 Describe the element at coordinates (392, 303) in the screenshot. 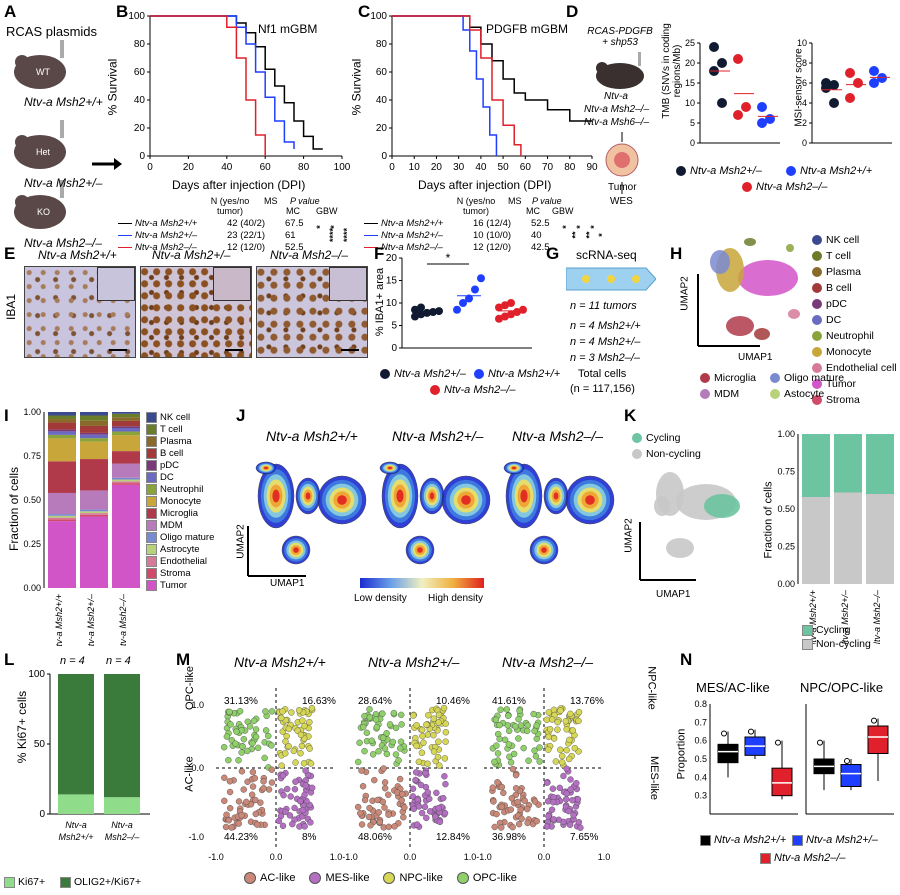

I see `y-tick-label: 10` at that location.